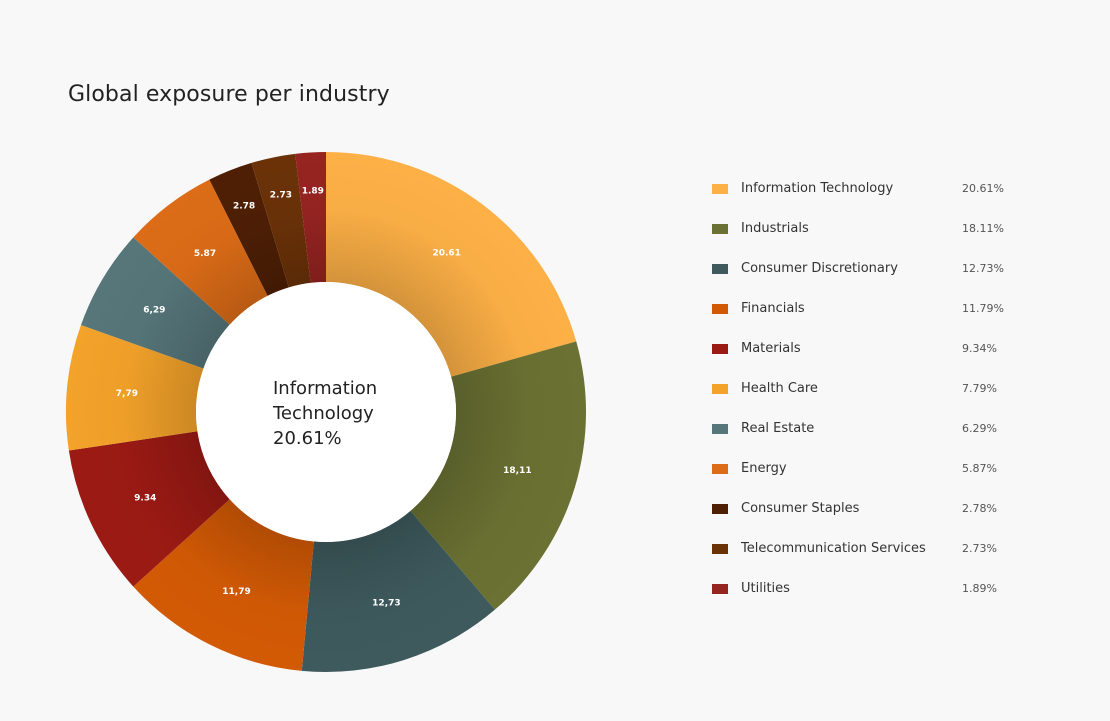 The width and height of the screenshot is (1110, 721). I want to click on legend-label: Energy, so click(764, 468).